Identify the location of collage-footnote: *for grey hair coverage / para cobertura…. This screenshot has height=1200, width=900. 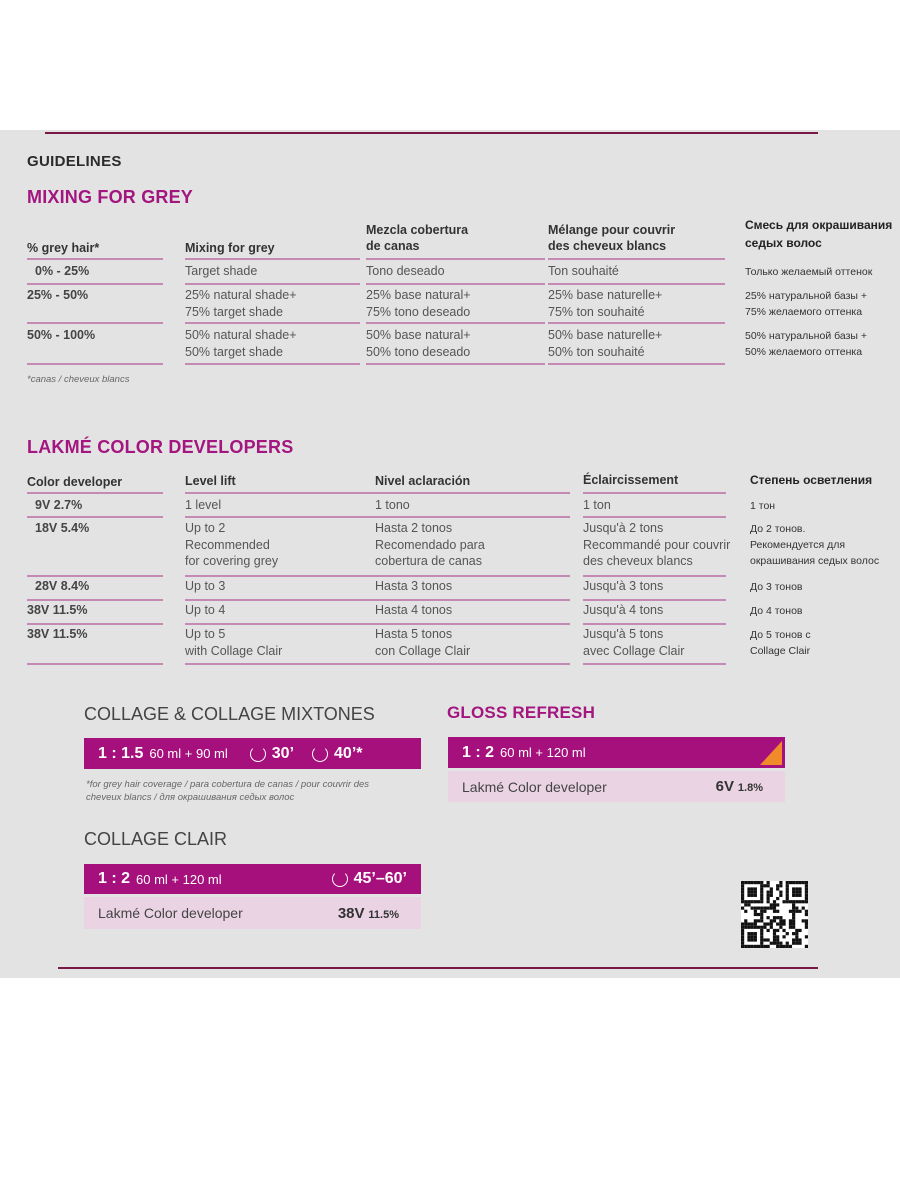
(228, 791).